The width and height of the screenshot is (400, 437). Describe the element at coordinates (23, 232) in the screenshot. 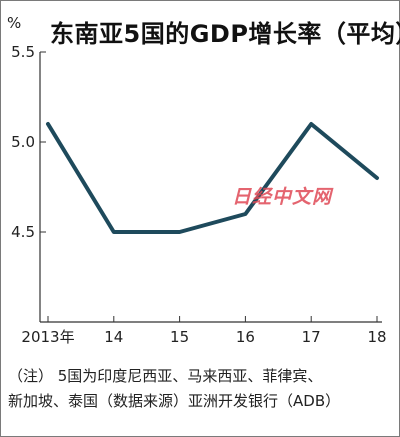

I see `y-tick-label: 4.5` at that location.